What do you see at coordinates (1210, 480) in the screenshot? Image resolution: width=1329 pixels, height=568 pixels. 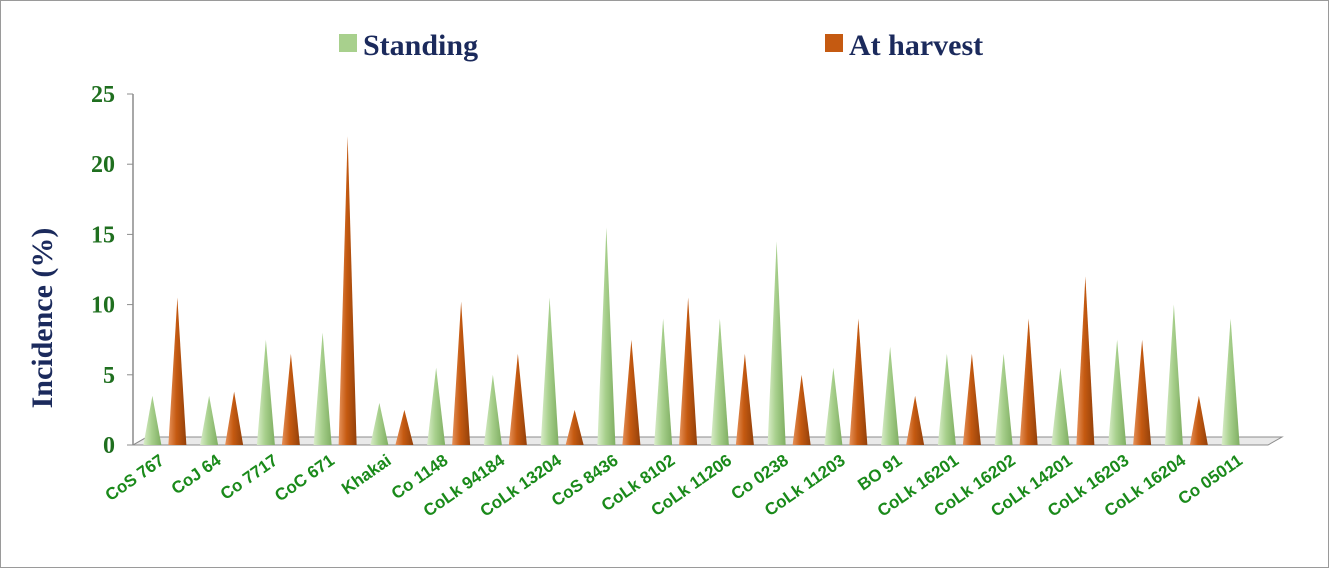 I see `x-tick-label: Co 05011` at bounding box center [1210, 480].